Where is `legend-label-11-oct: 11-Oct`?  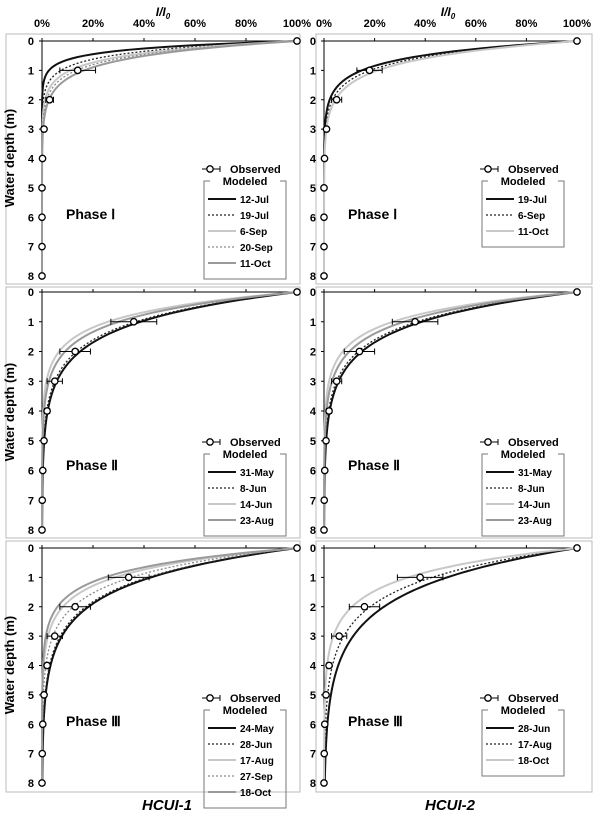
legend-label-11-oct: 11-Oct is located at coordinates (533, 232).